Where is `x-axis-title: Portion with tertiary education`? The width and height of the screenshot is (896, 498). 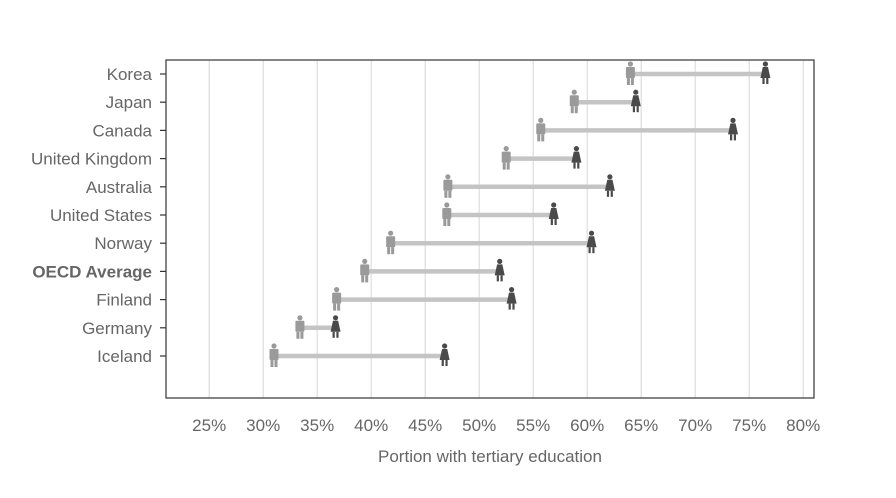
x-axis-title: Portion with tertiary education is located at coordinates (490, 456).